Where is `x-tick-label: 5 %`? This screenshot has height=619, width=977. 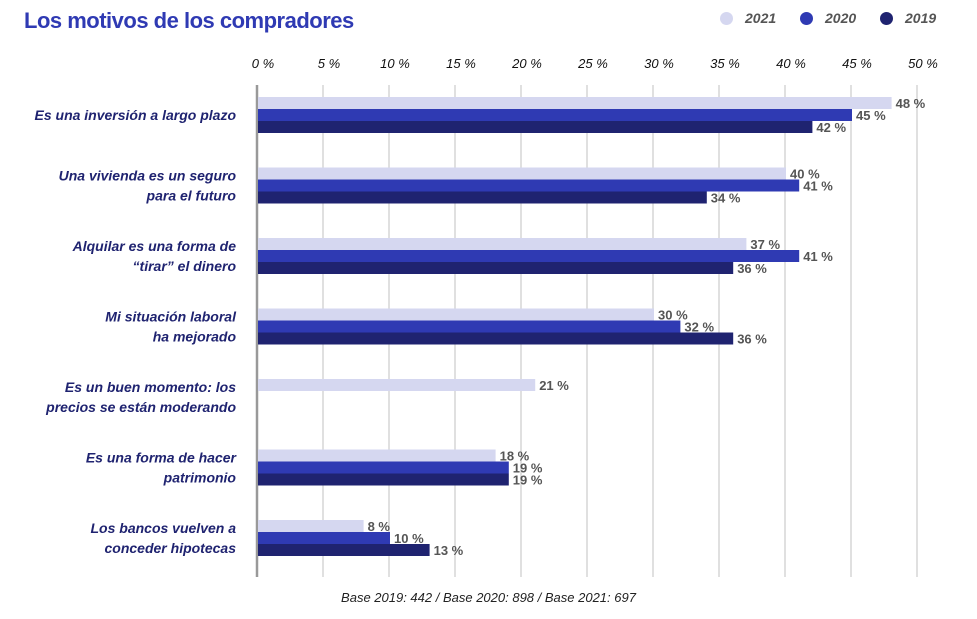
x-tick-label: 5 % is located at coordinates (329, 63).